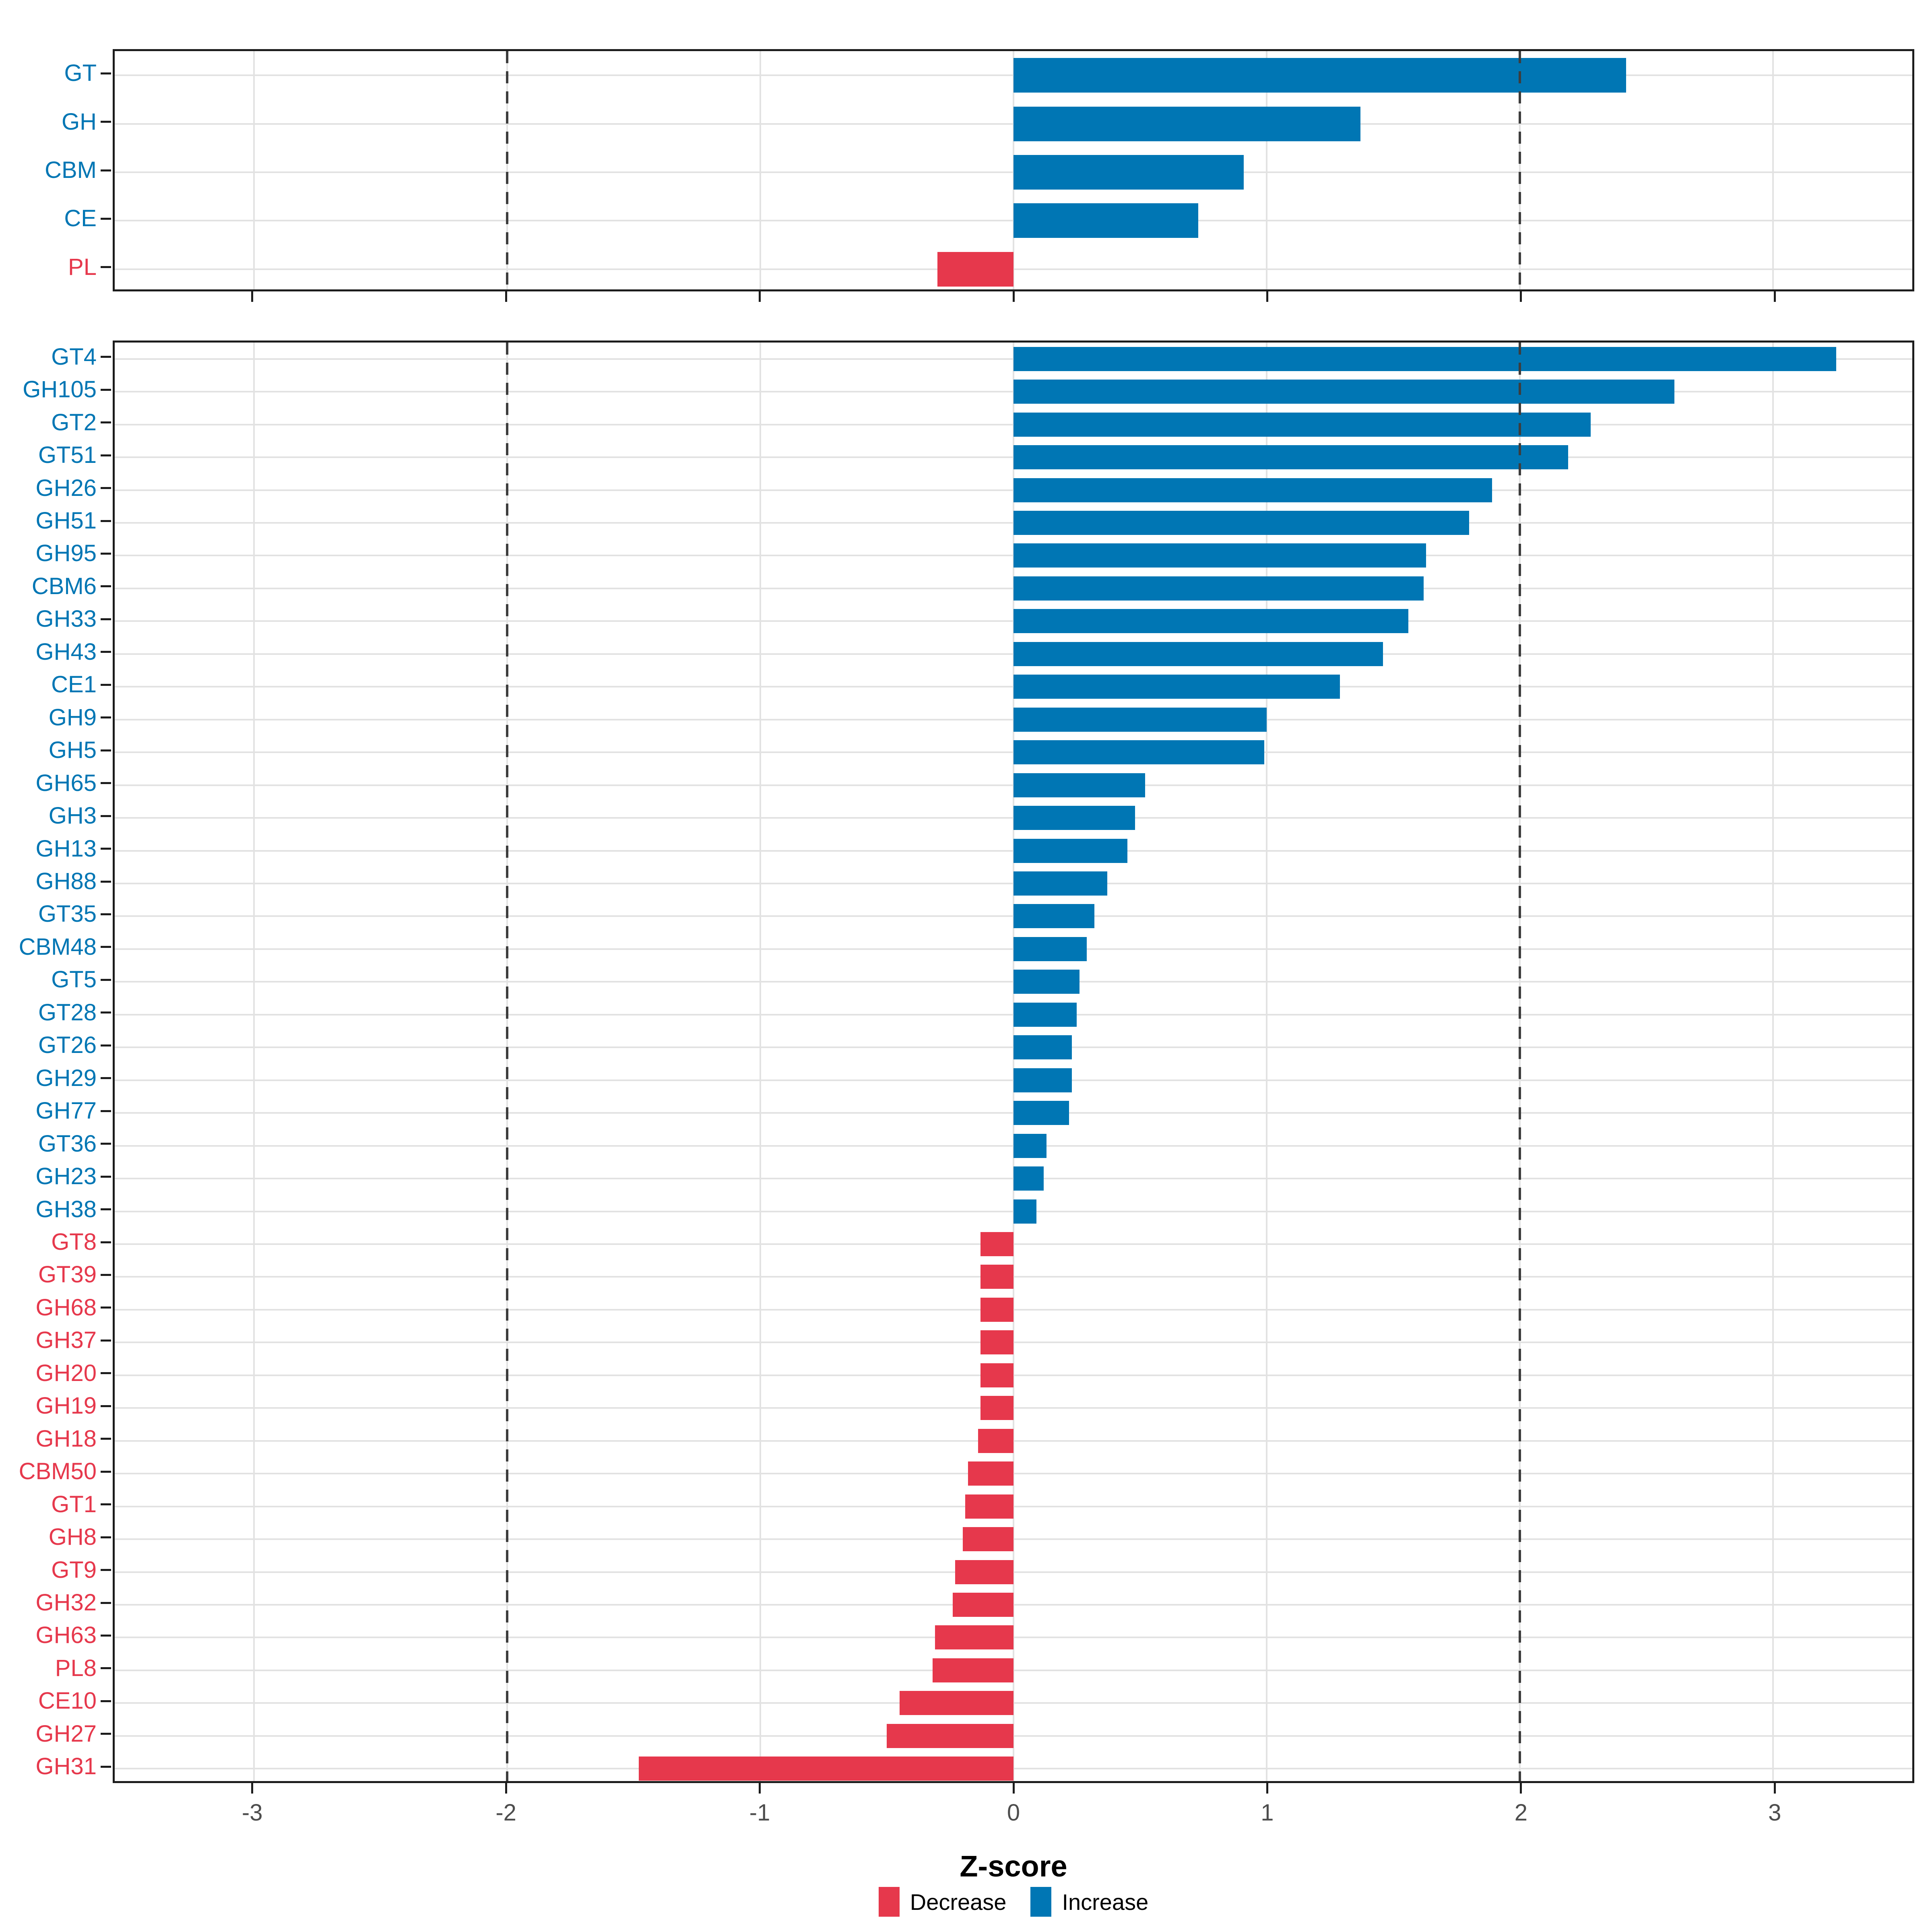 Image resolution: width=1932 pixels, height=1932 pixels. I want to click on row-label-GT2: GT2, so click(74, 422).